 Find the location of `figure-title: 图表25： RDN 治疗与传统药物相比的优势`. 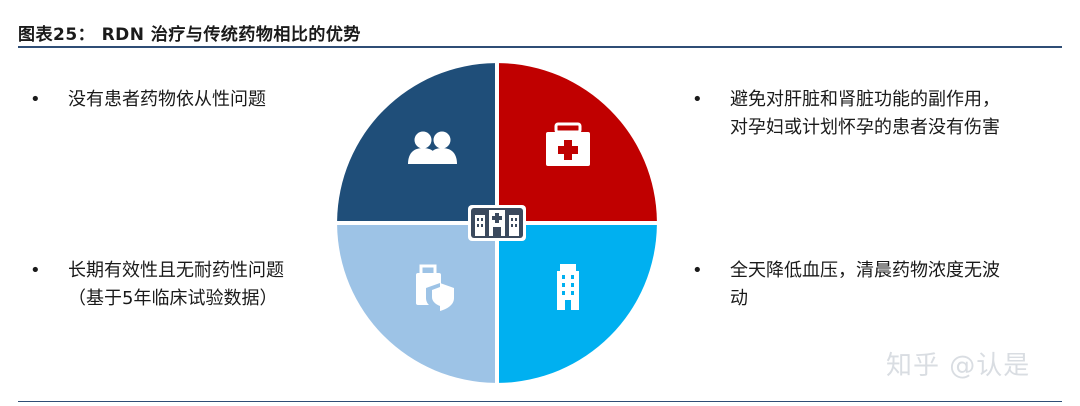

figure-title: 图表25： RDN 治疗与传统药物相比的优势 is located at coordinates (189, 35).